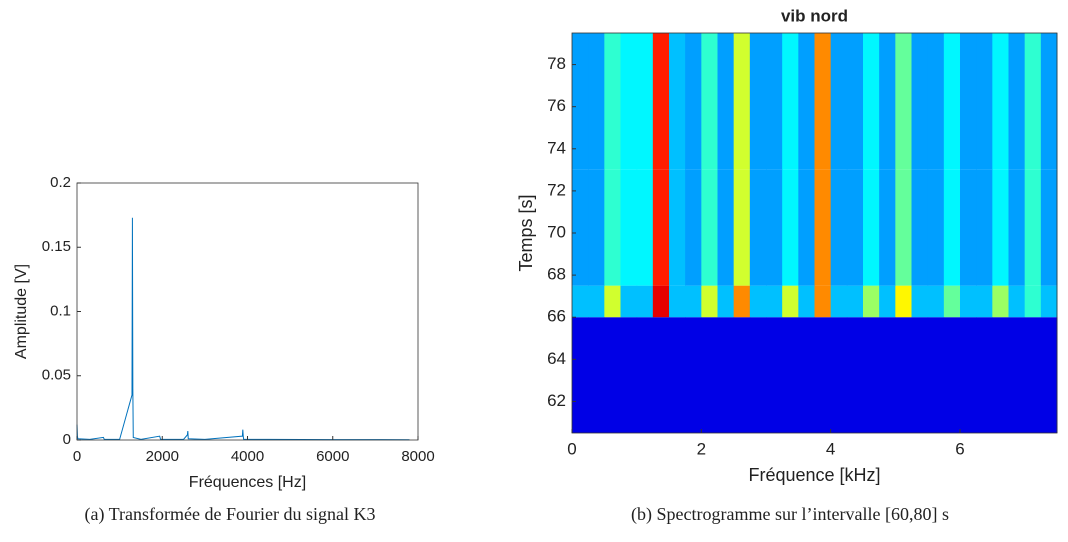  Describe the element at coordinates (417, 456) in the screenshot. I see `x-tick-label: 8000` at that location.